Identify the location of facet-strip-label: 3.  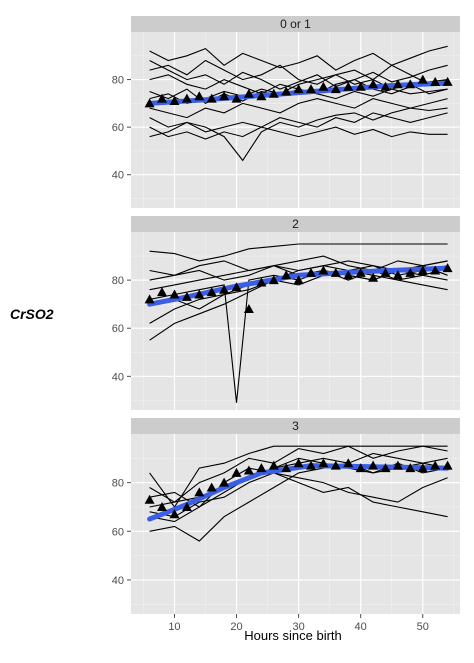
(295, 426).